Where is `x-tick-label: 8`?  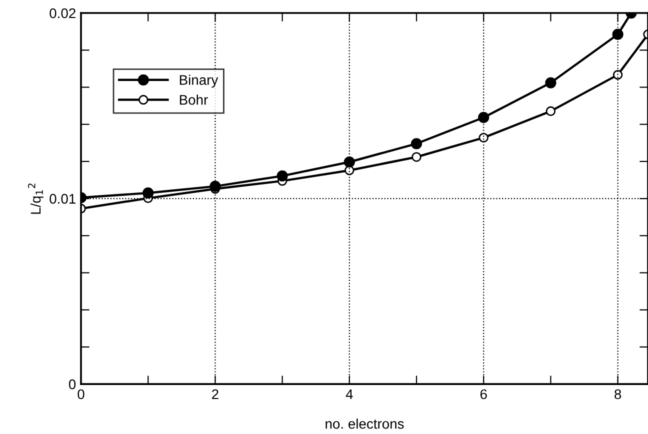 x-tick-label: 8 is located at coordinates (618, 394).